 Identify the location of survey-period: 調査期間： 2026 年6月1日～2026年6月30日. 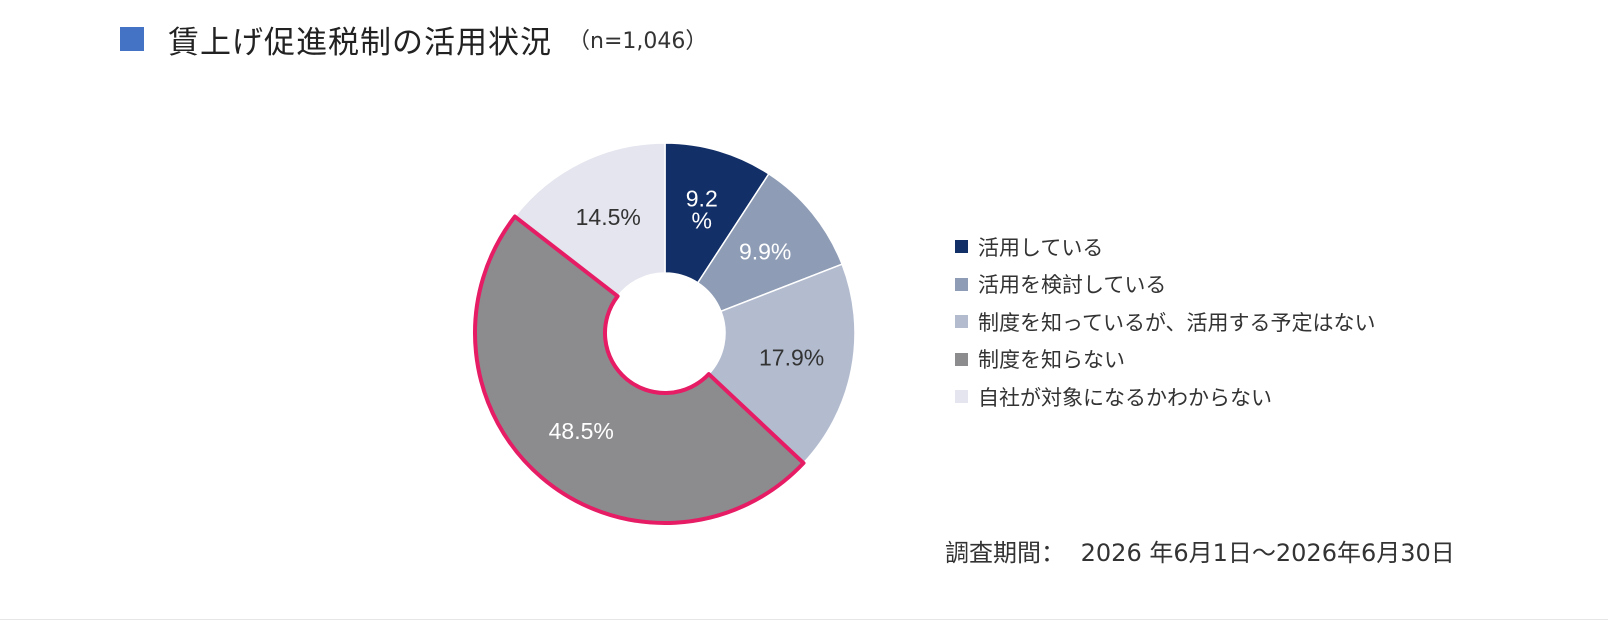
(1200, 550).